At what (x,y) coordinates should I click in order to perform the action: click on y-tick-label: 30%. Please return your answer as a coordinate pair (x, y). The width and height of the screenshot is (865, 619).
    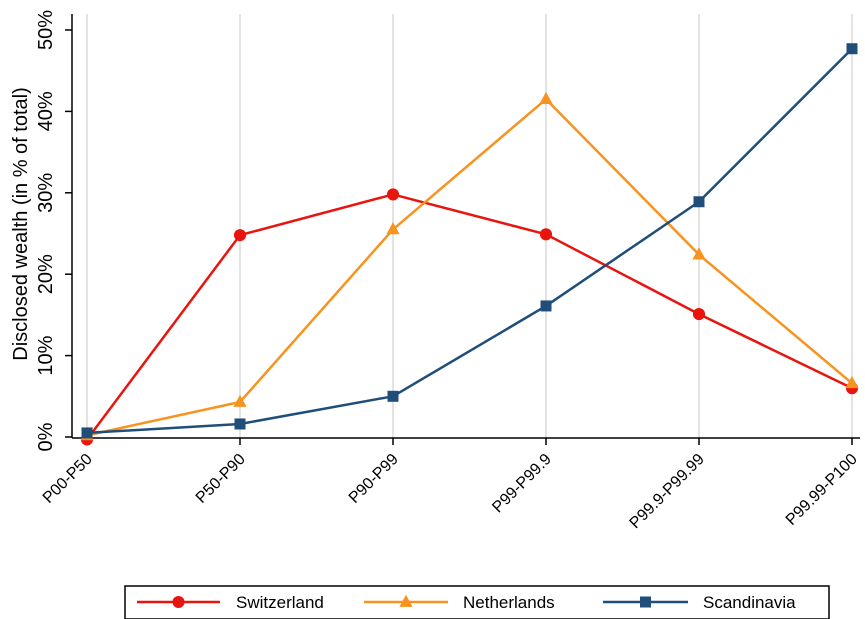
    Looking at the image, I should click on (46, 193).